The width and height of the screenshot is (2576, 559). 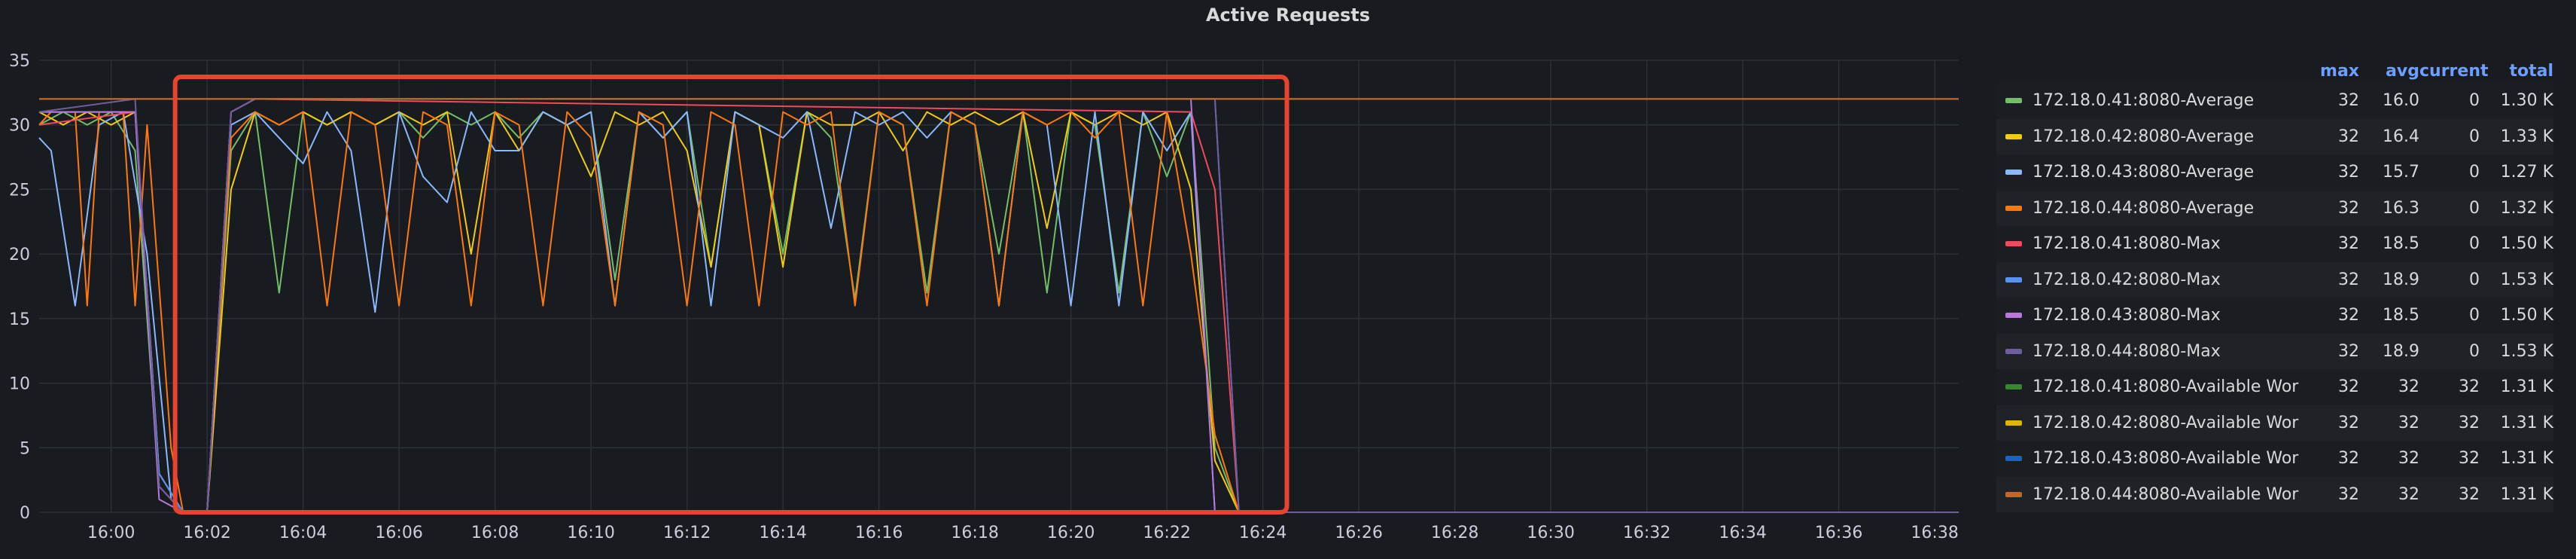 What do you see at coordinates (2401, 172) in the screenshot?
I see `legend-avg: 15.7` at bounding box center [2401, 172].